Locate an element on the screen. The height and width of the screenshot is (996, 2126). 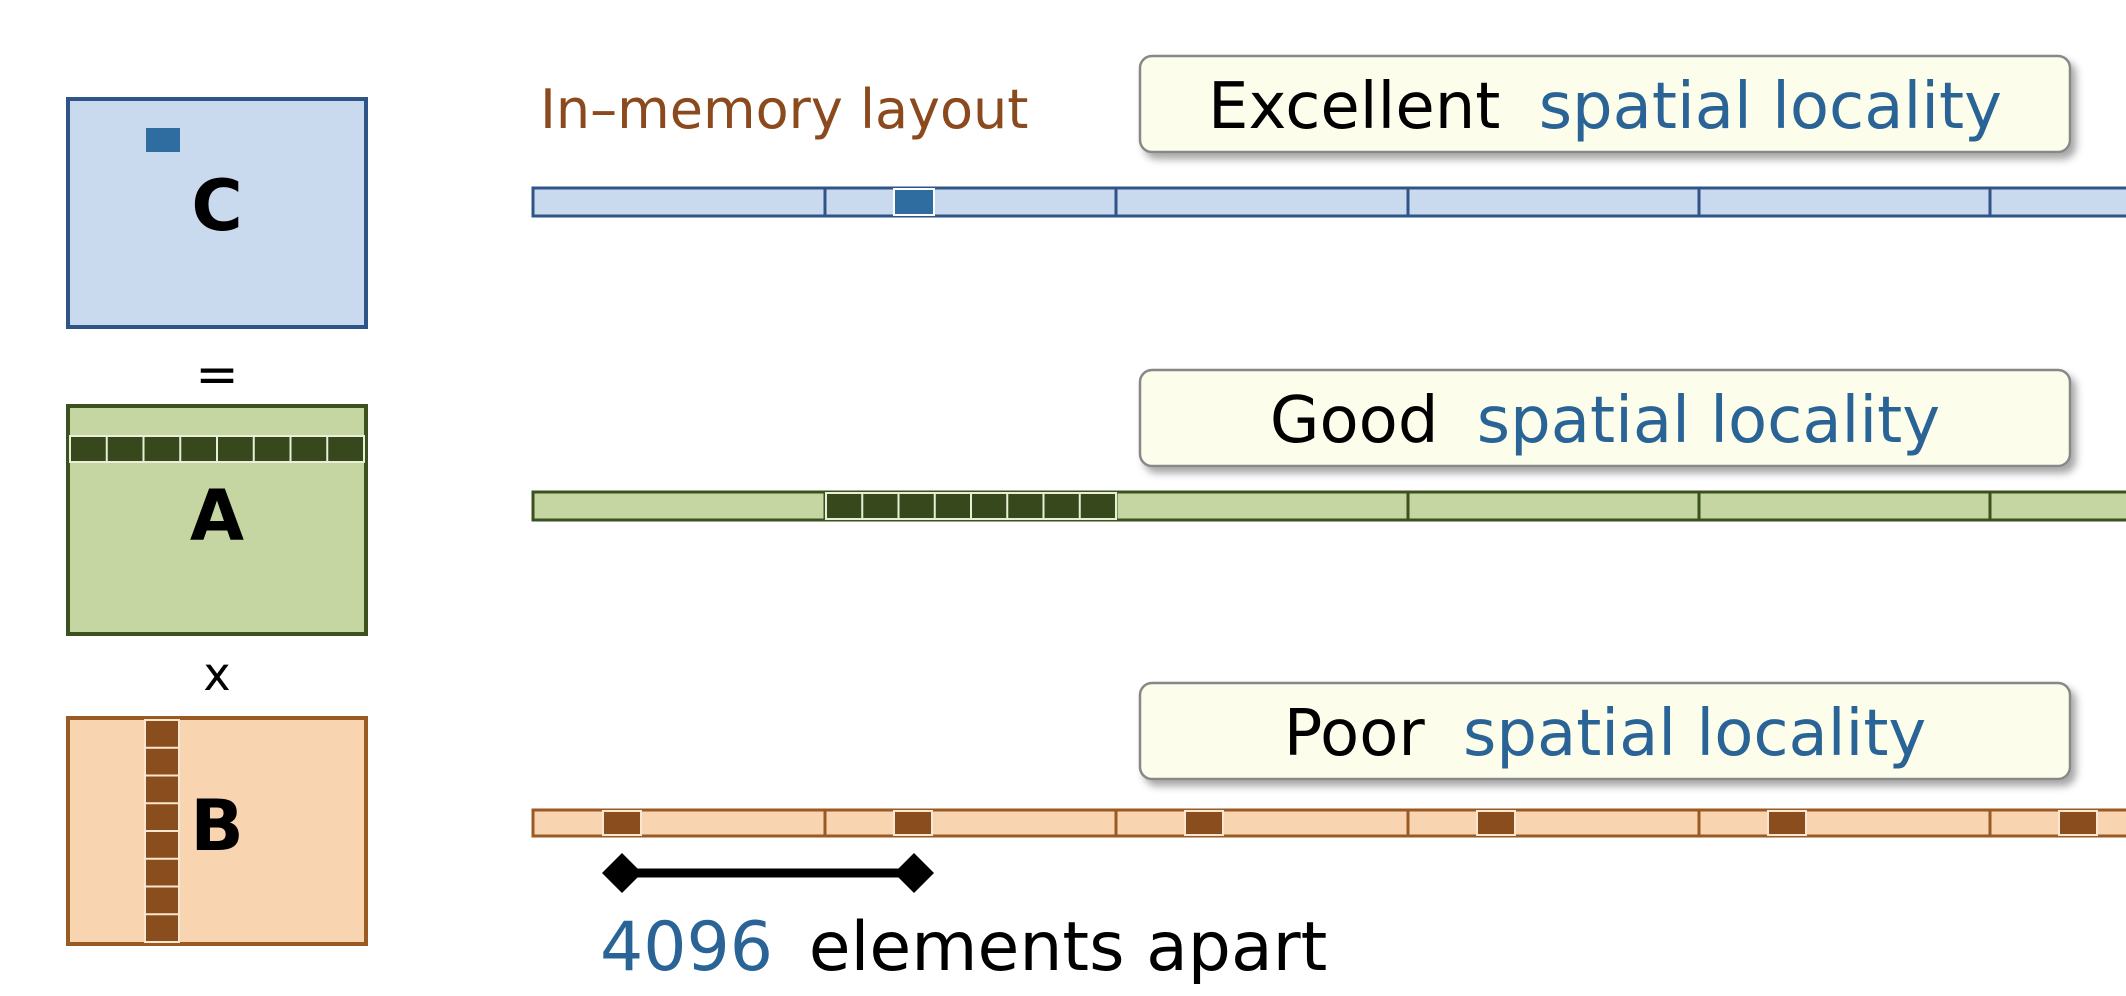
matrix-a-label: A is located at coordinates (217, 516).